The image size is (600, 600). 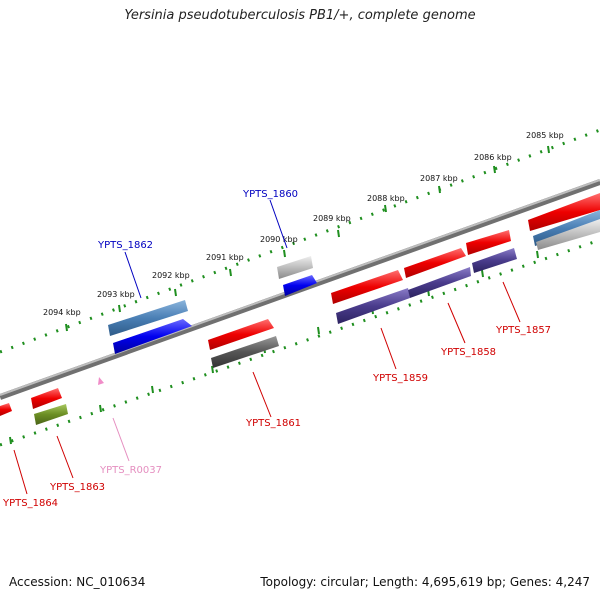 I want to click on tick-label-2089: 2089 kbp, so click(x=332, y=218).